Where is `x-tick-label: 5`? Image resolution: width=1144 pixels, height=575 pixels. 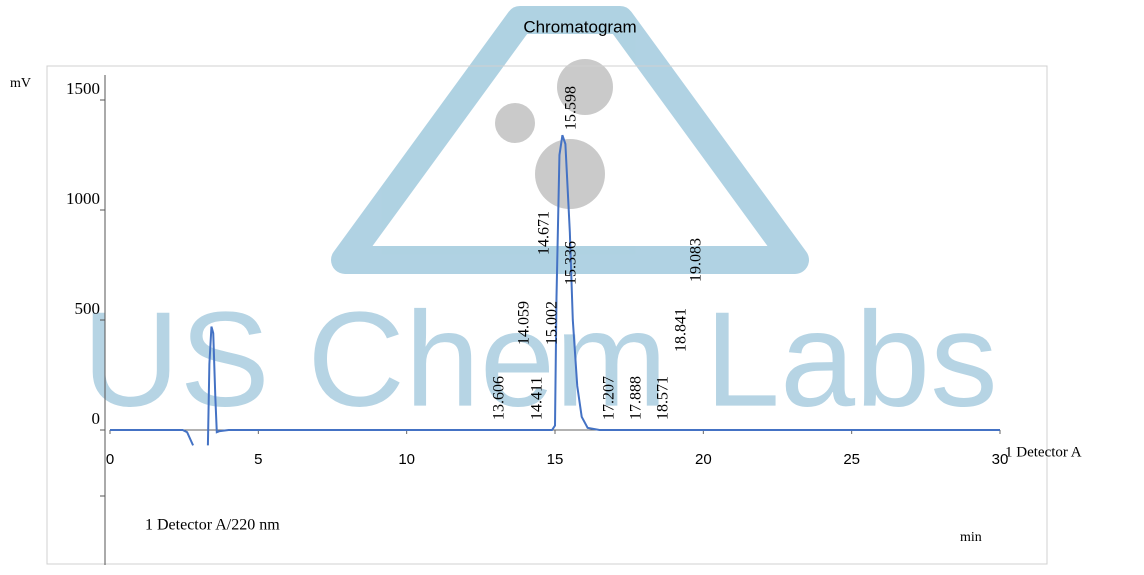 x-tick-label: 5 is located at coordinates (258, 459).